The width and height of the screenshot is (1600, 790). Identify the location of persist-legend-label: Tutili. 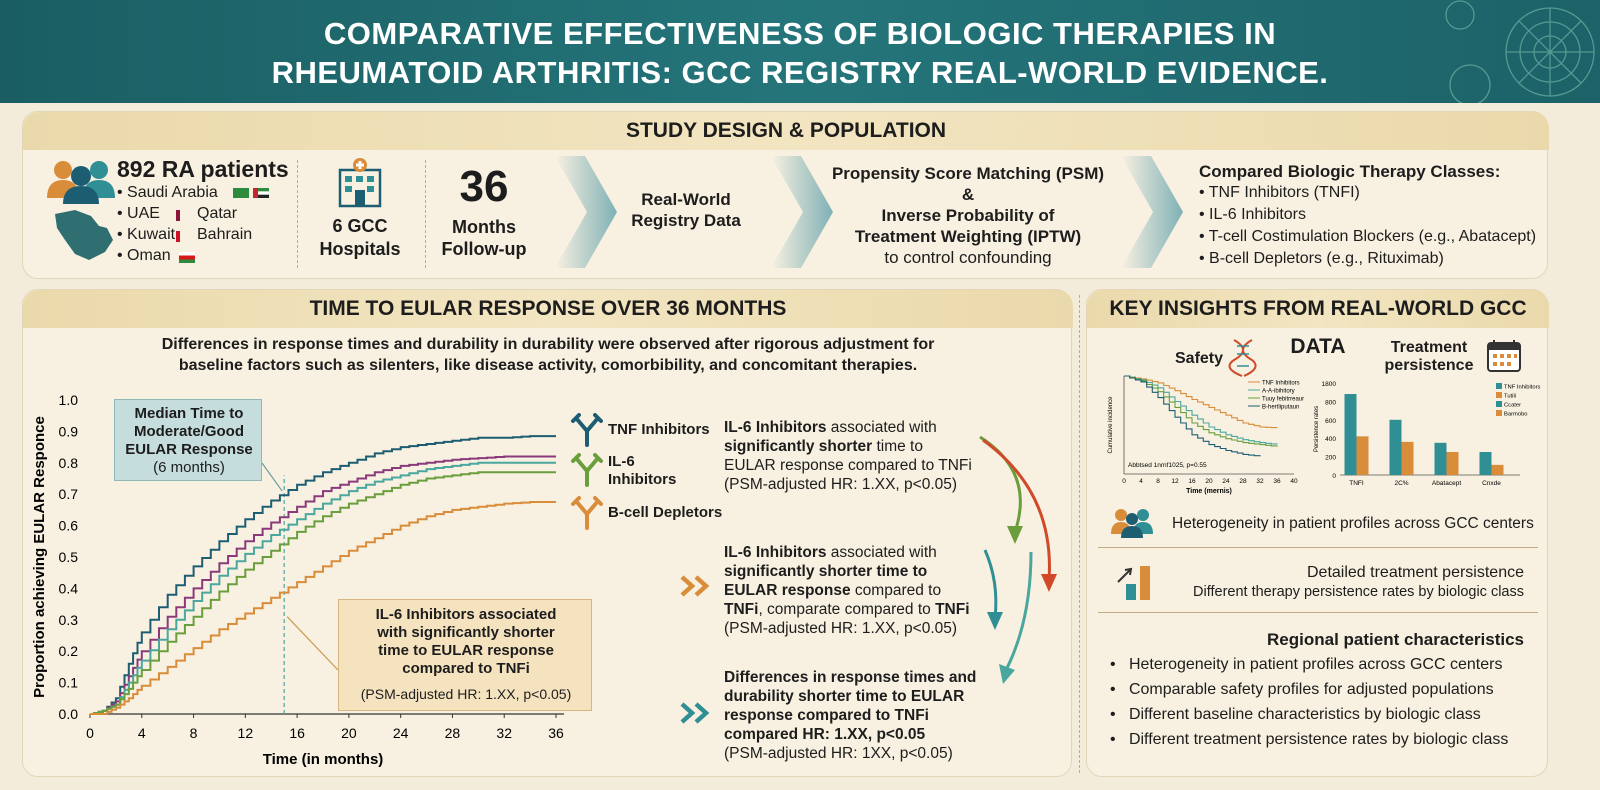
(1510, 397).